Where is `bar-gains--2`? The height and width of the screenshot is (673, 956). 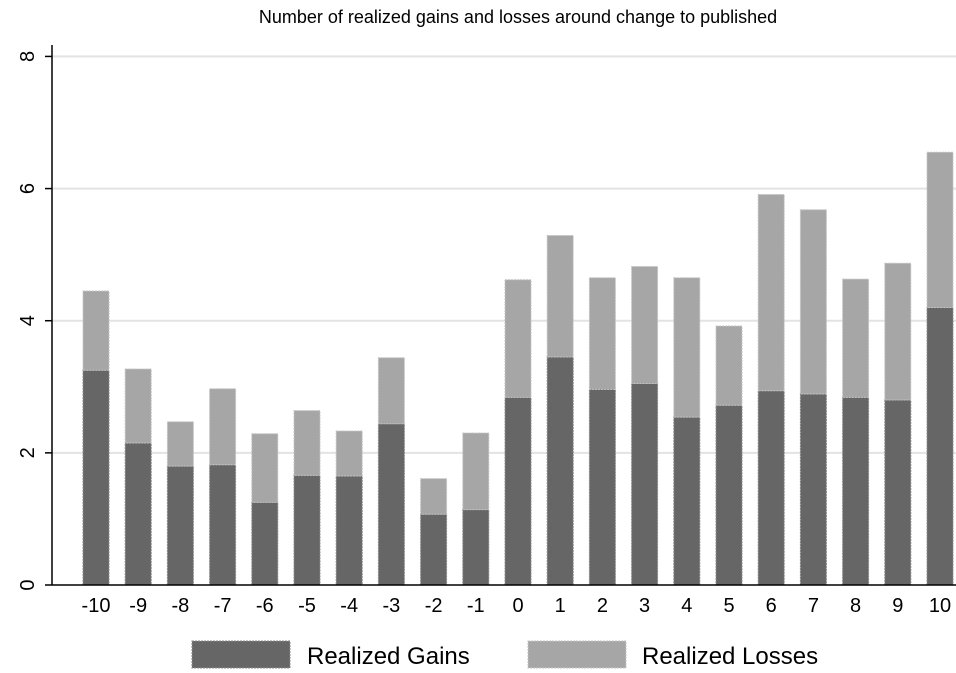 bar-gains--2 is located at coordinates (434, 549).